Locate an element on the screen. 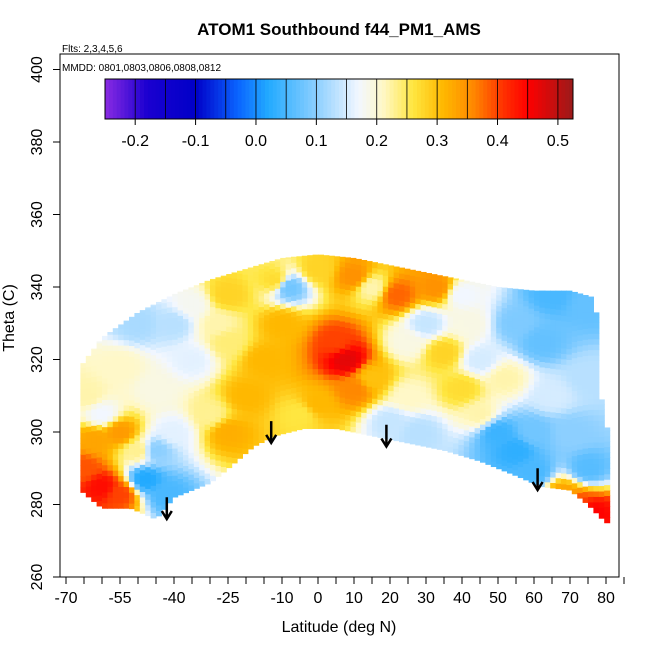 The image size is (650, 650). x-tick-label: -55 is located at coordinates (119, 598).